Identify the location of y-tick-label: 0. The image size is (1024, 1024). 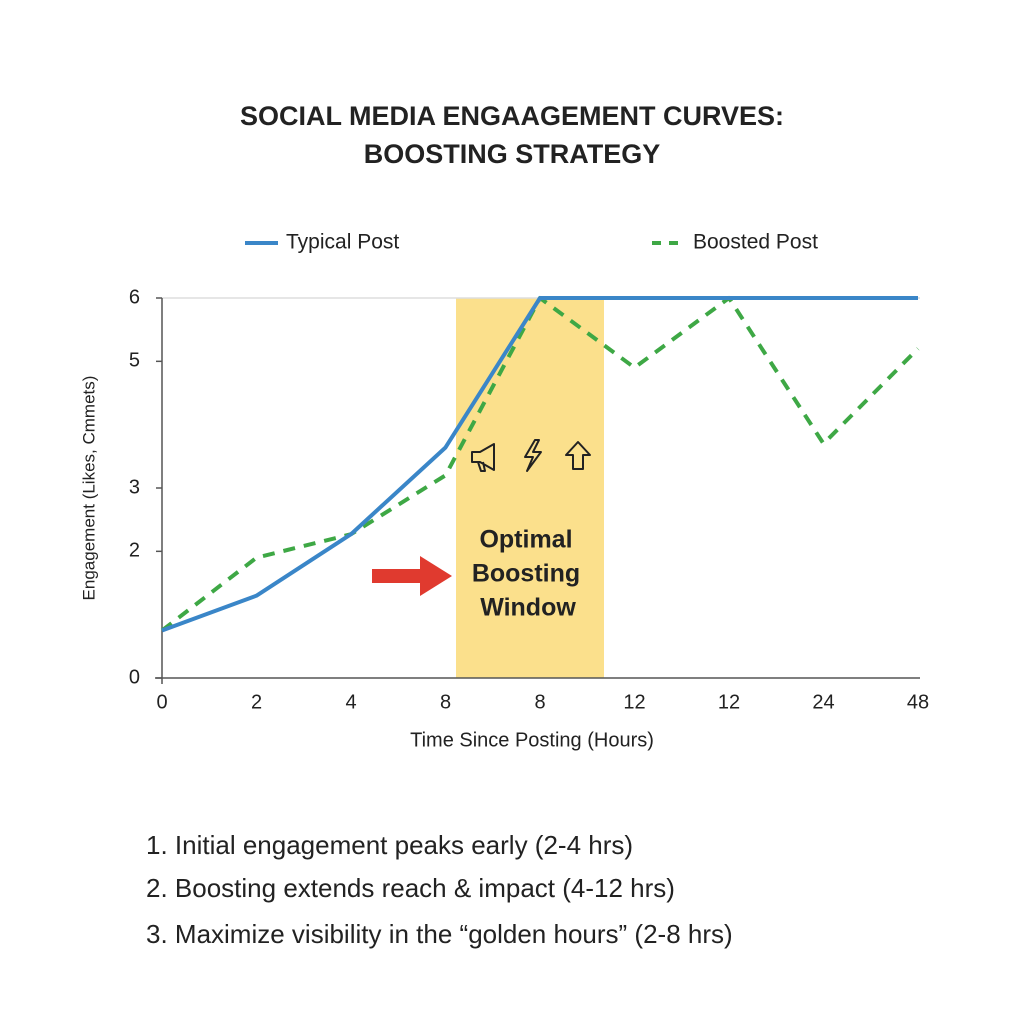
(134, 677).